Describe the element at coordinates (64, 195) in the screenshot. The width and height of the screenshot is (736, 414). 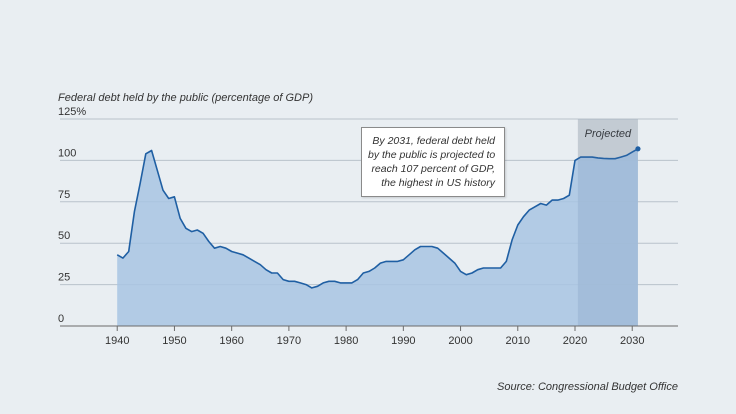
I see `y-tick-label: 75` at that location.